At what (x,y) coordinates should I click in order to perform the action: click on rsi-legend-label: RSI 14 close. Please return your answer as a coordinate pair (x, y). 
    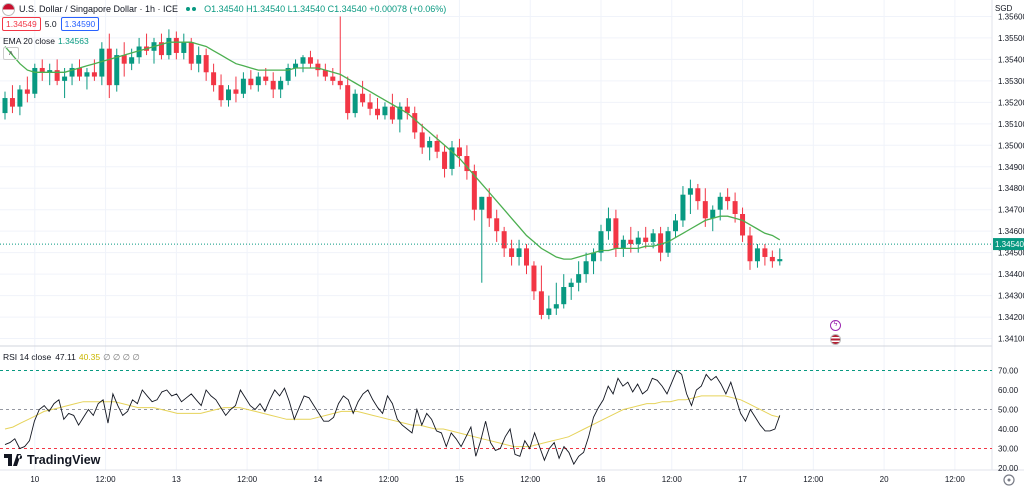
    Looking at the image, I should click on (27, 357).